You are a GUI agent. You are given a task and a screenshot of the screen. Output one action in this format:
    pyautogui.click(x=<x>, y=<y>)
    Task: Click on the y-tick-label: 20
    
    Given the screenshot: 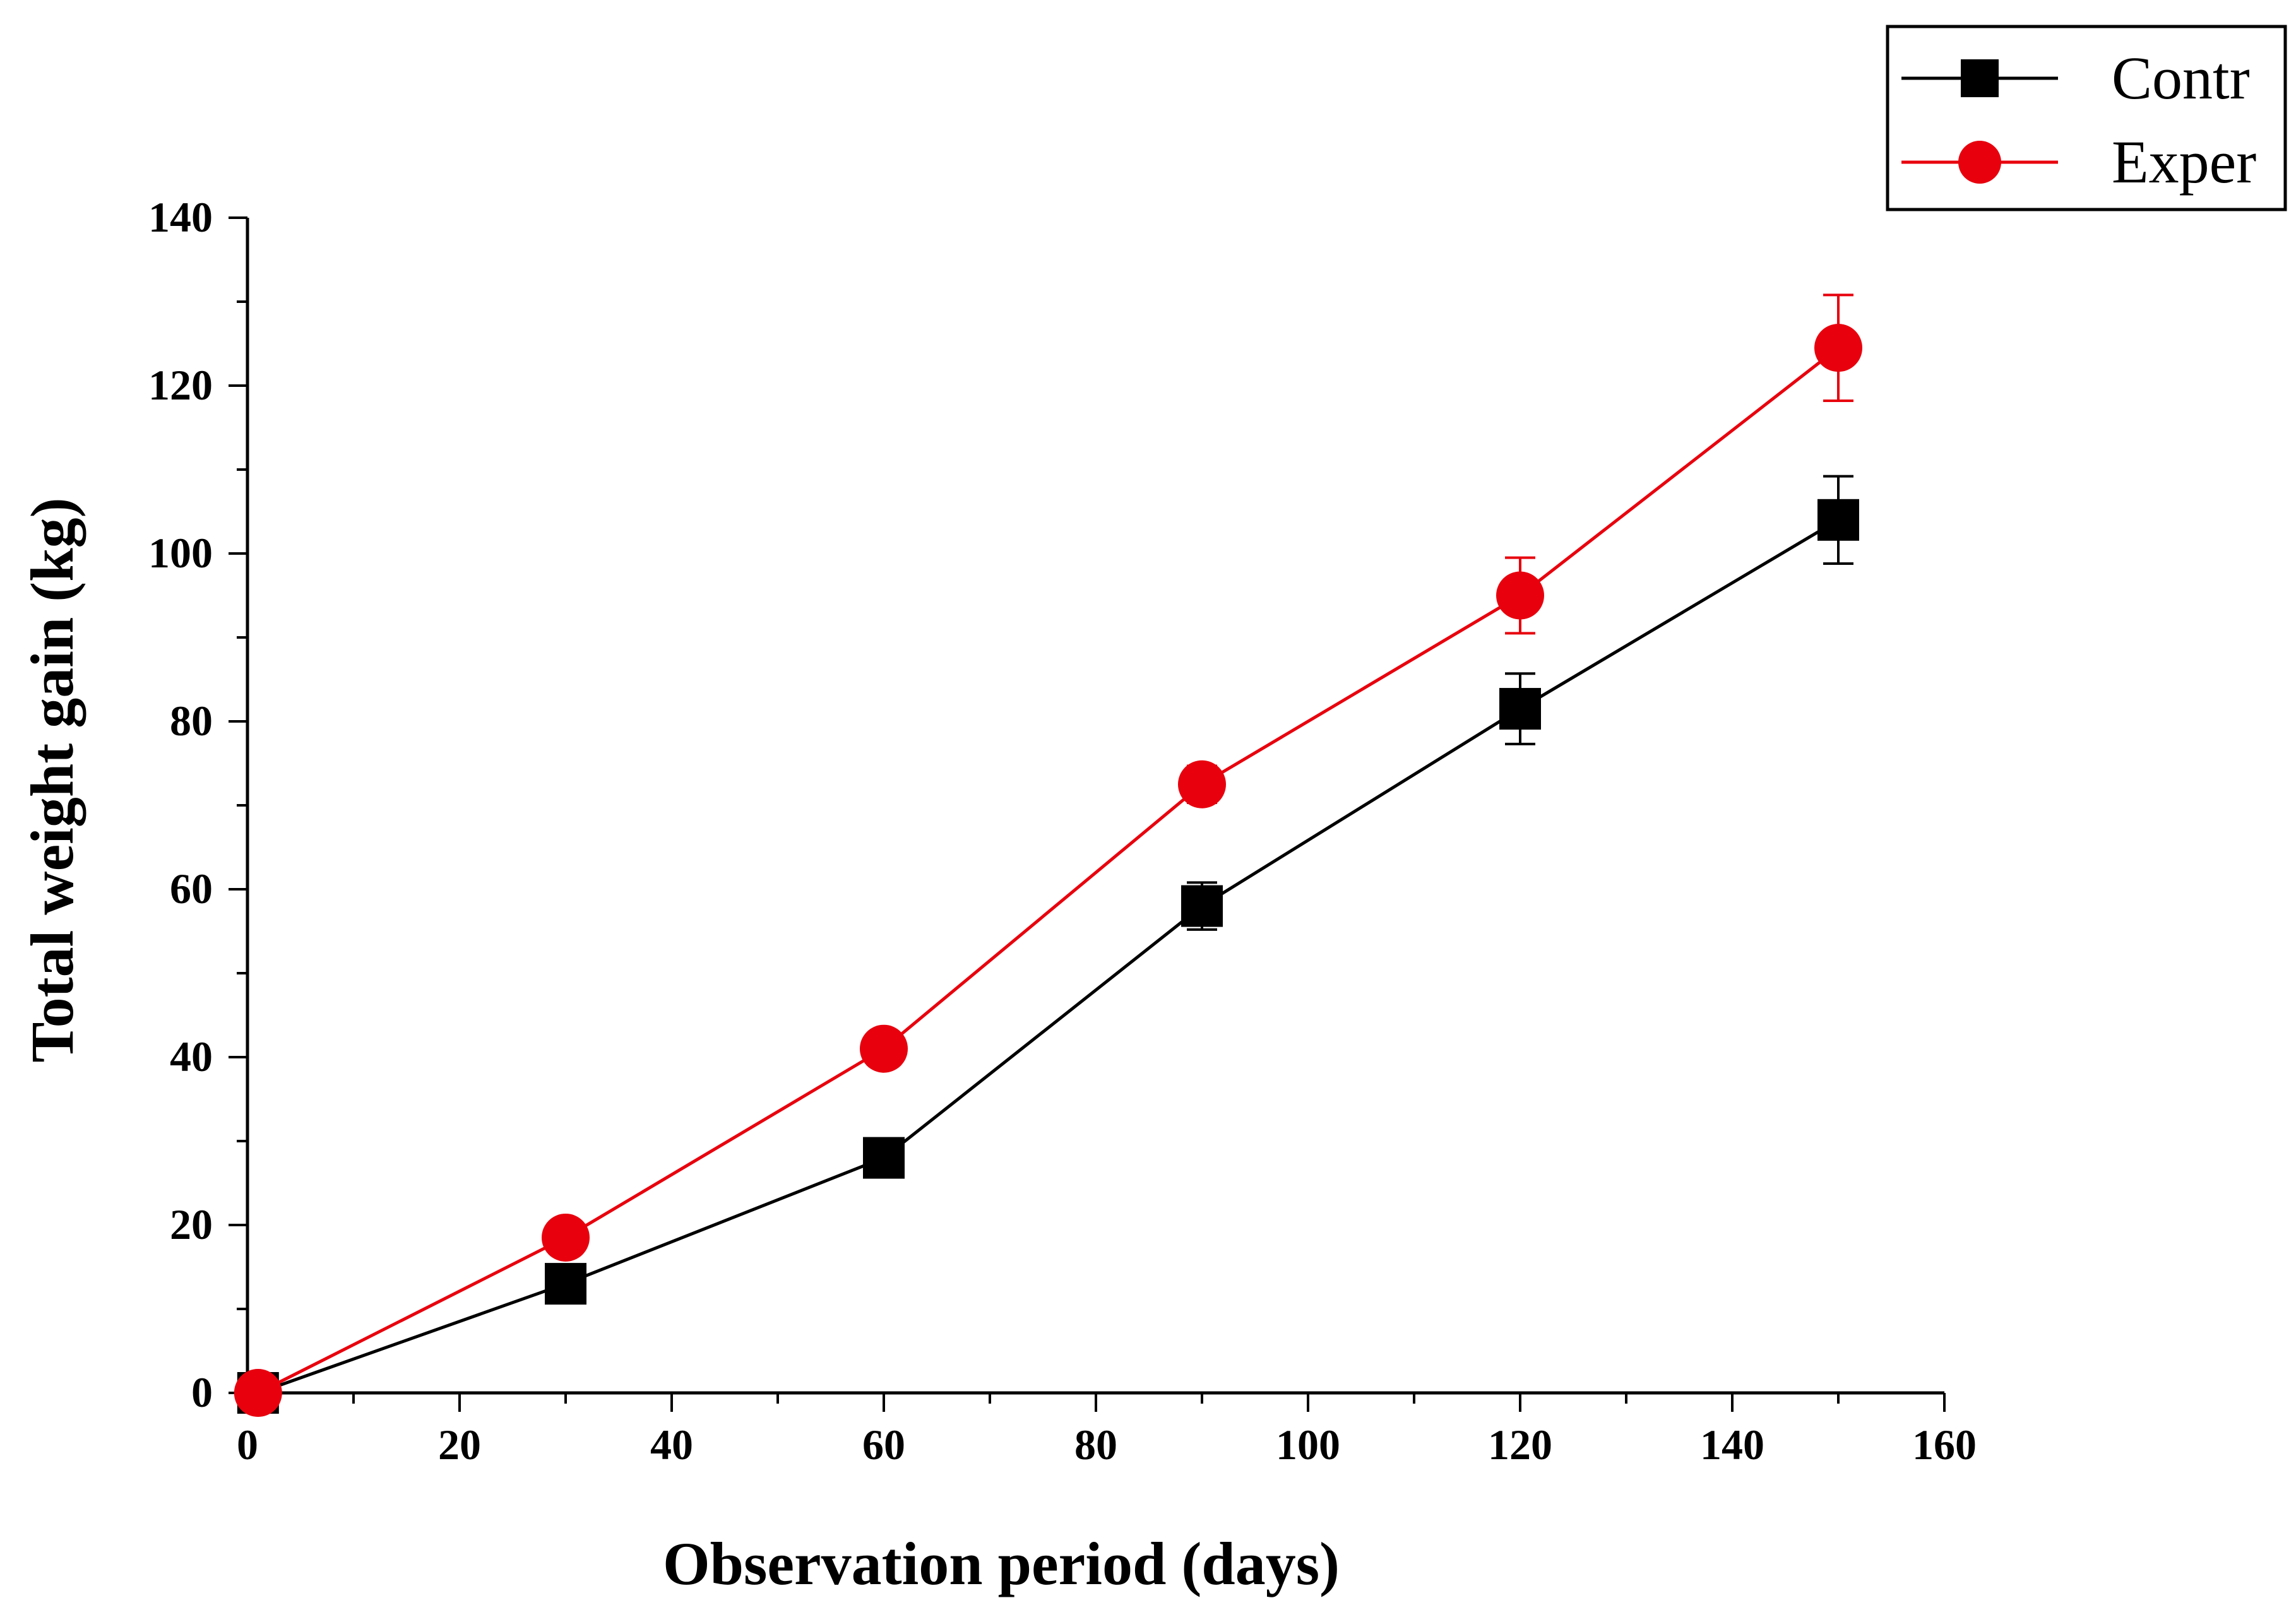 What is the action you would take?
    pyautogui.click(x=192, y=1224)
    